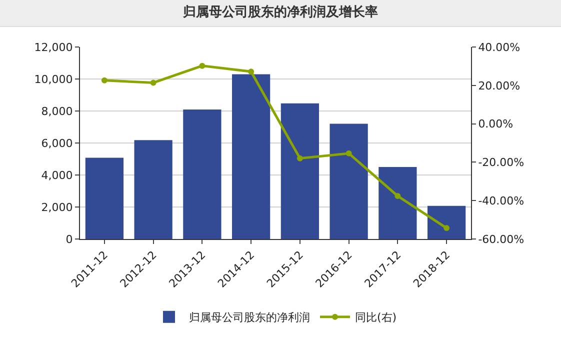  I want to click on y2-tick-label: -40.00%, so click(501, 201).